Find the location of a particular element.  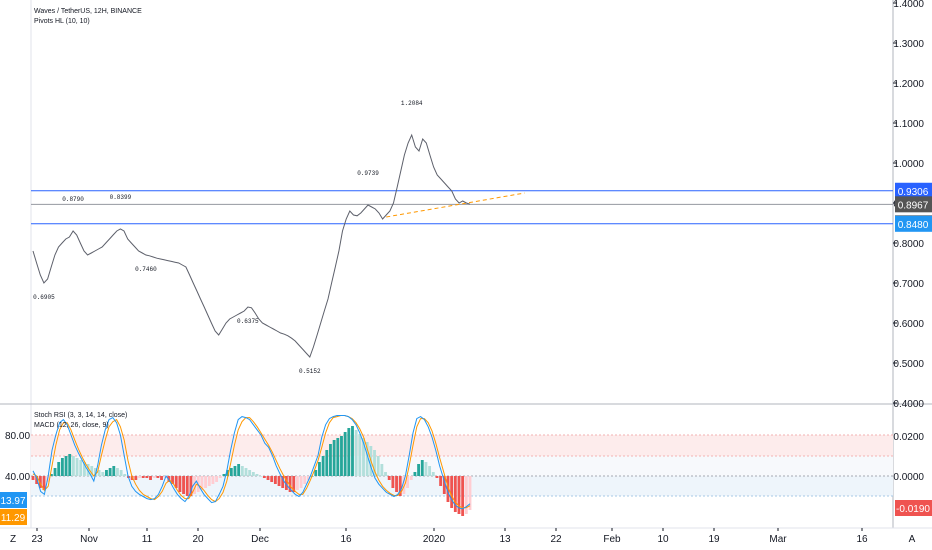

x-tick-label: 2020 is located at coordinates (434, 539).